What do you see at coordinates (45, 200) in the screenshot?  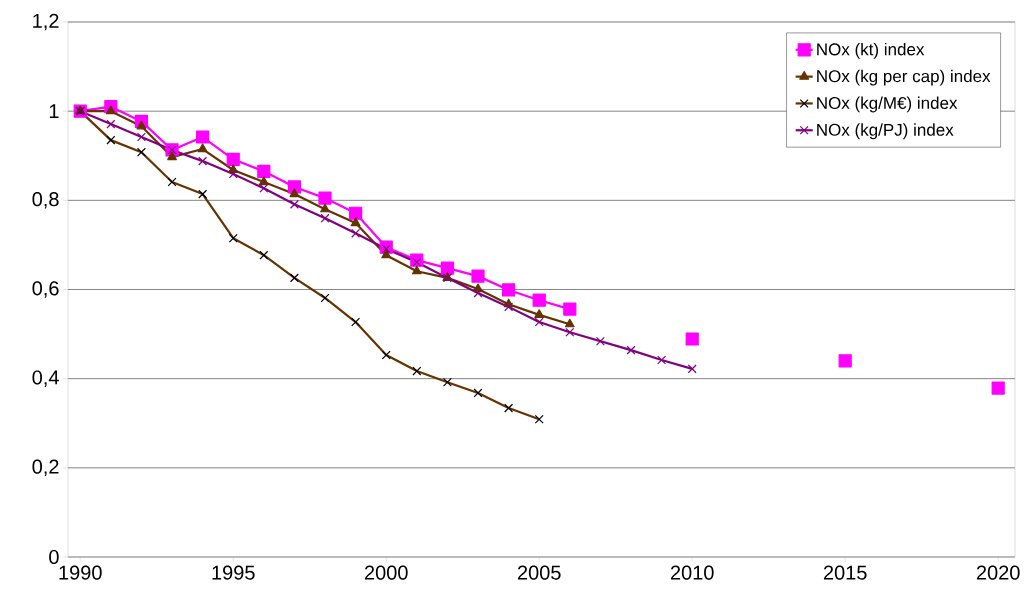 I see `y-tick-label: 0,8` at bounding box center [45, 200].